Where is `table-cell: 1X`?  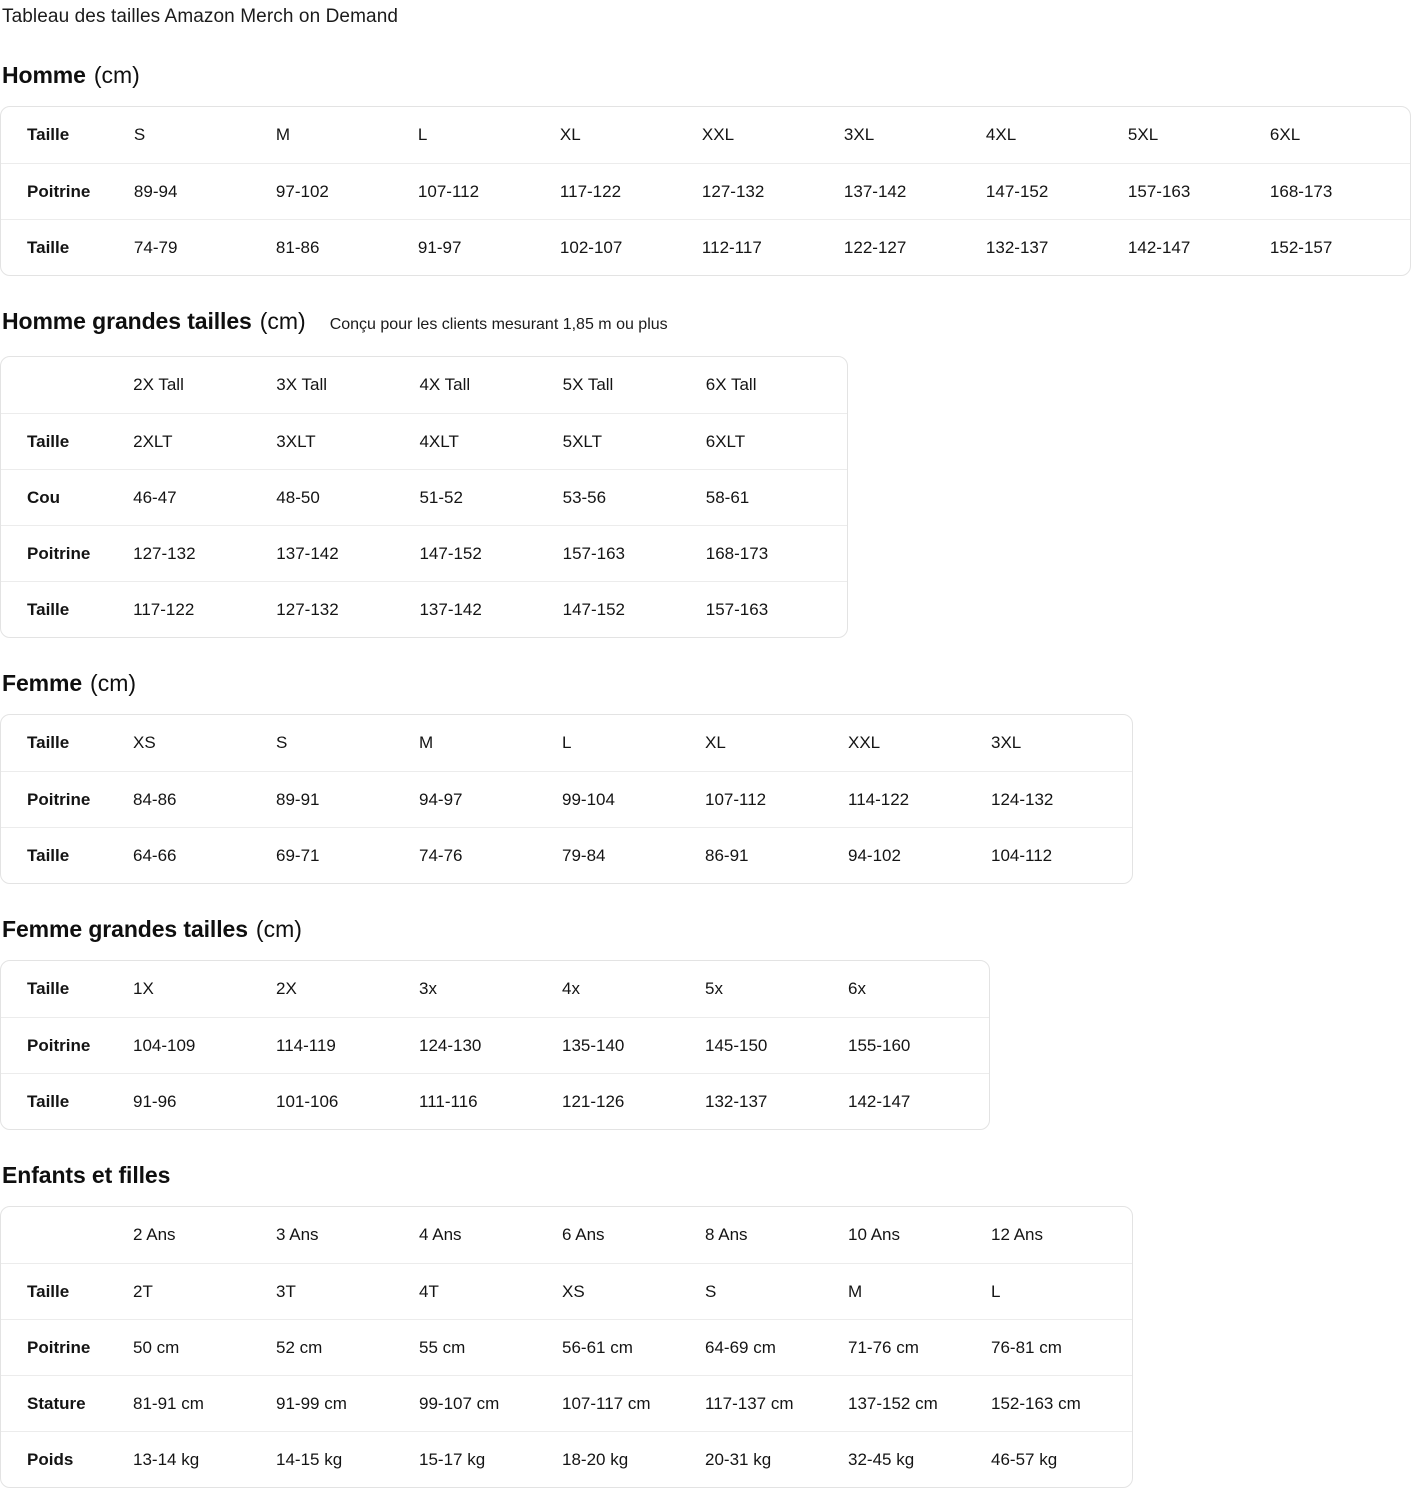
table-cell: 1X is located at coordinates (143, 988).